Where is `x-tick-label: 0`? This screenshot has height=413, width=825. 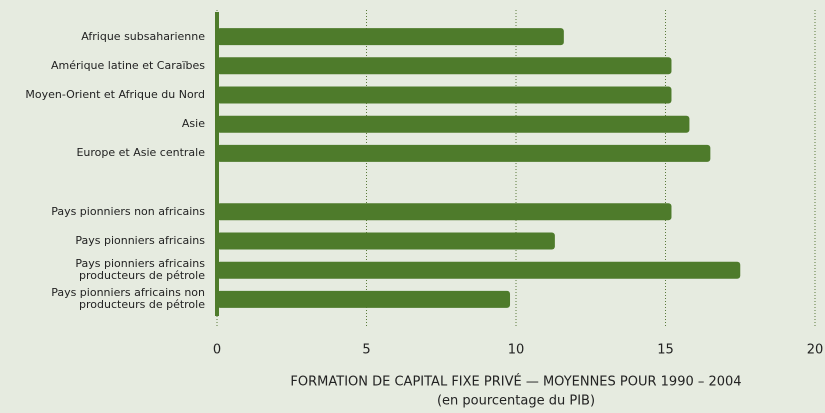 x-tick-label: 0 is located at coordinates (217, 350).